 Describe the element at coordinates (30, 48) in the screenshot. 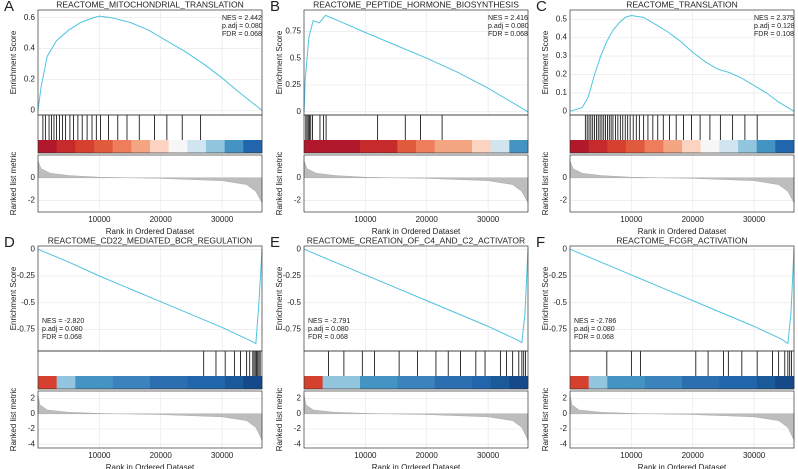

I see `y-tick-label: 0.4` at that location.